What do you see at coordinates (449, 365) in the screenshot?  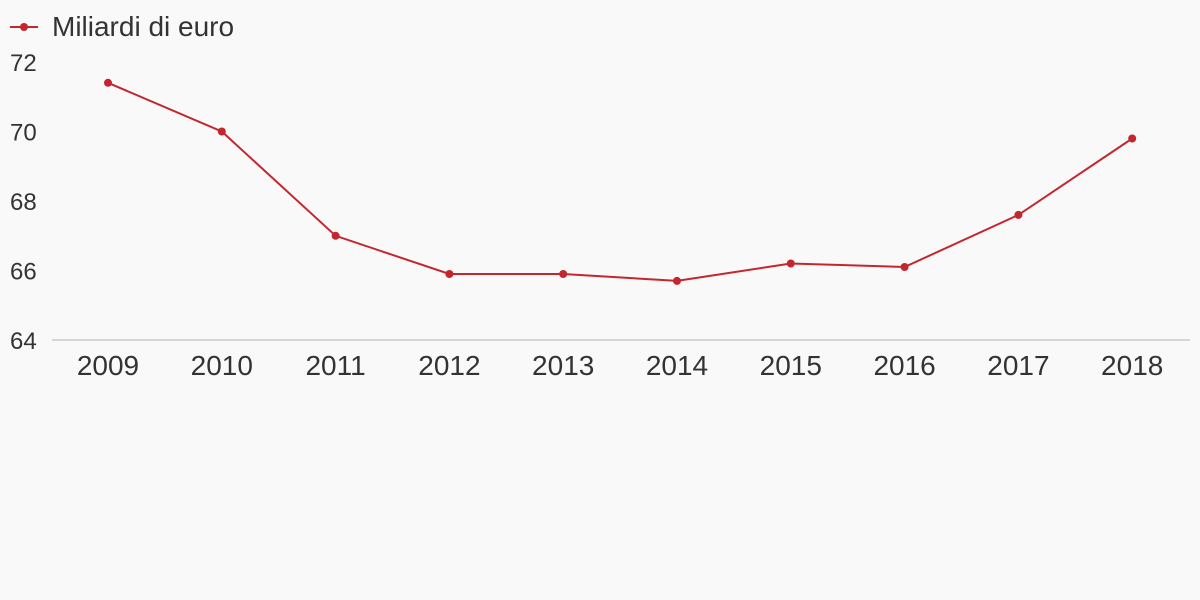 I see `x-tick-label: 2012` at bounding box center [449, 365].